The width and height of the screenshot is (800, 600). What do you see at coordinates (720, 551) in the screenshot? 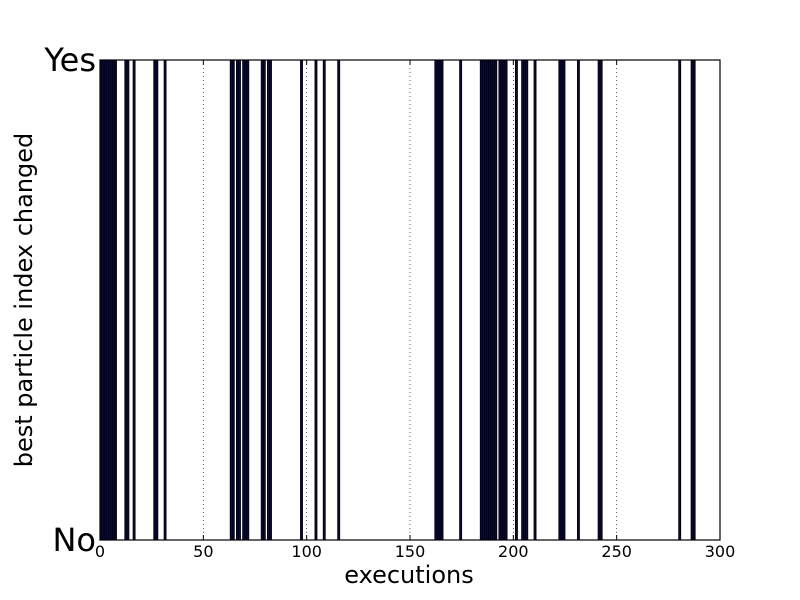
I see `x-tick-label-300: 300` at bounding box center [720, 551].